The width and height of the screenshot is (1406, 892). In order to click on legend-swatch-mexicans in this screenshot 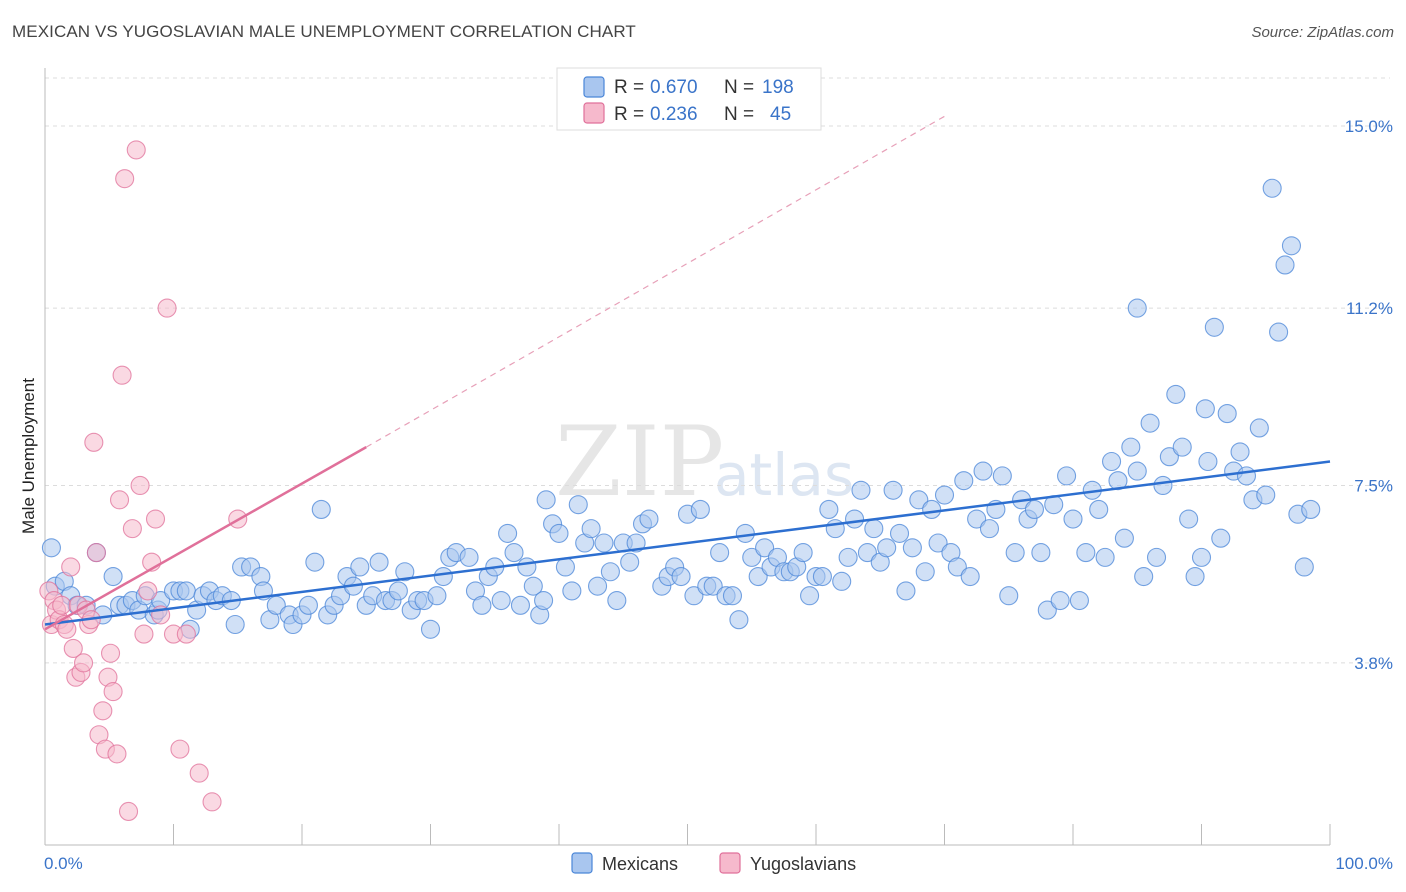, I will do `click(594, 87)`.